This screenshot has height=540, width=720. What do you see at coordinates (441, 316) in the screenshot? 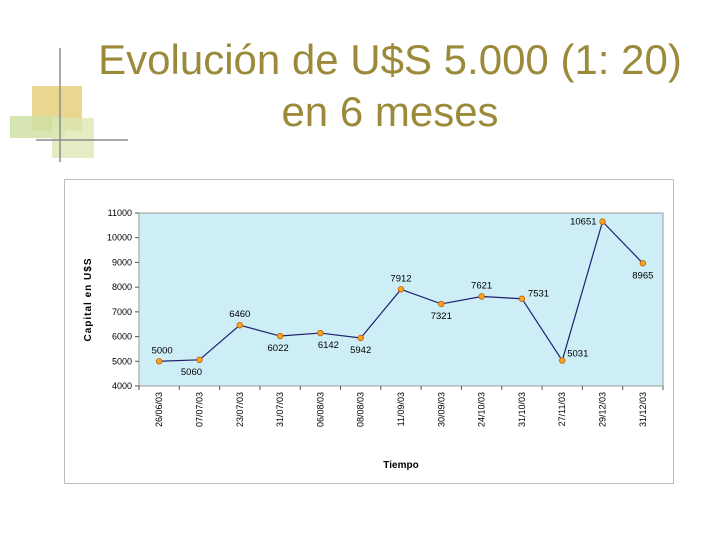
I see `data-label: 7321` at bounding box center [441, 316].